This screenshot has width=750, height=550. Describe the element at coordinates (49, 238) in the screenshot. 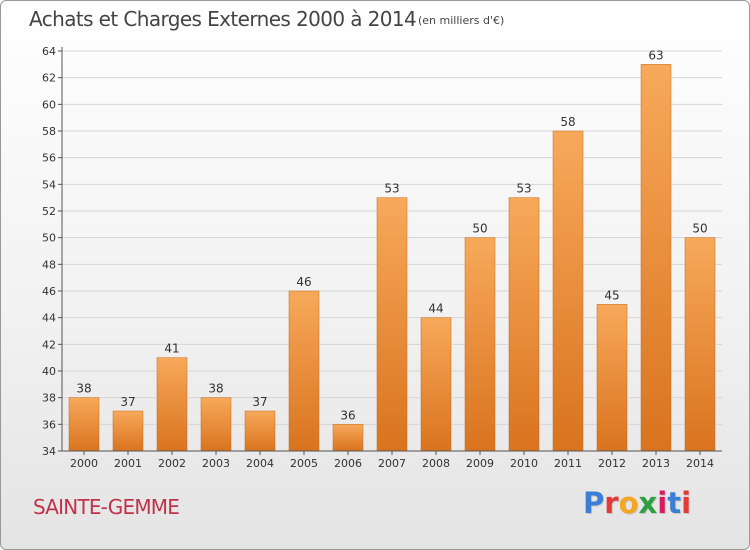

I see `y-tick-label: 50` at that location.